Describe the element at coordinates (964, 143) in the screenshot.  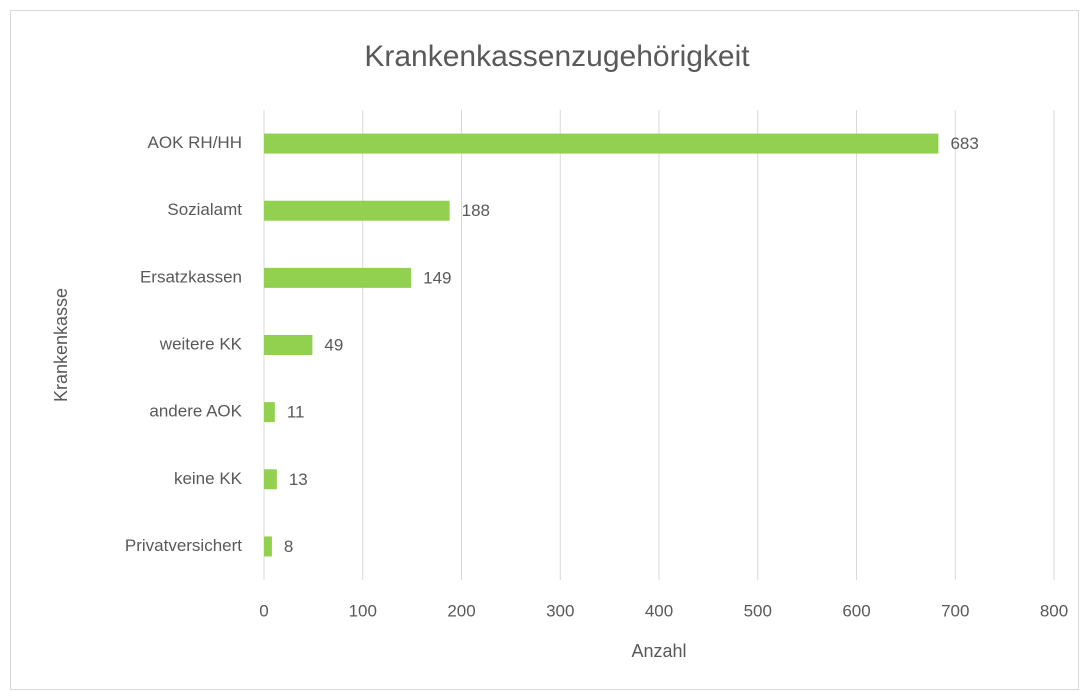
I see `data-label: 683` at that location.